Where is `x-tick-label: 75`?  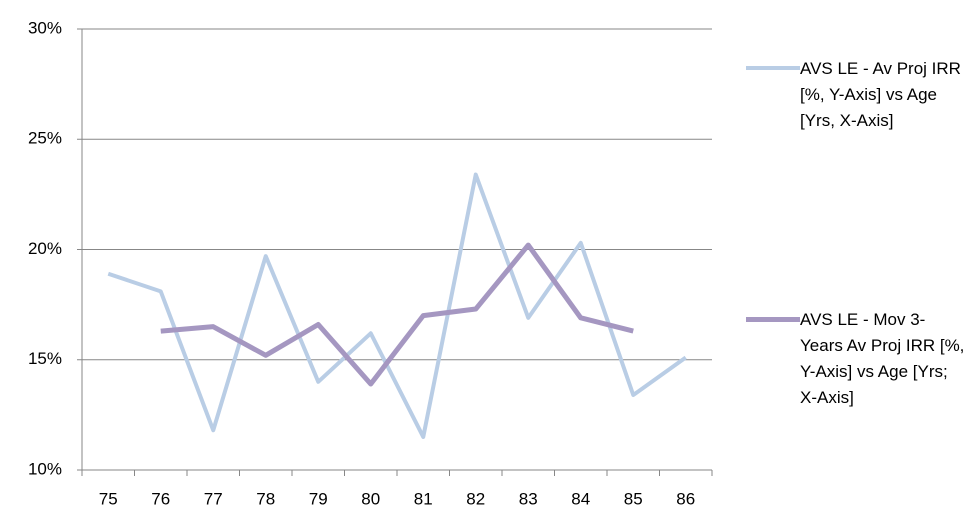
x-tick-label: 75 is located at coordinates (108, 498).